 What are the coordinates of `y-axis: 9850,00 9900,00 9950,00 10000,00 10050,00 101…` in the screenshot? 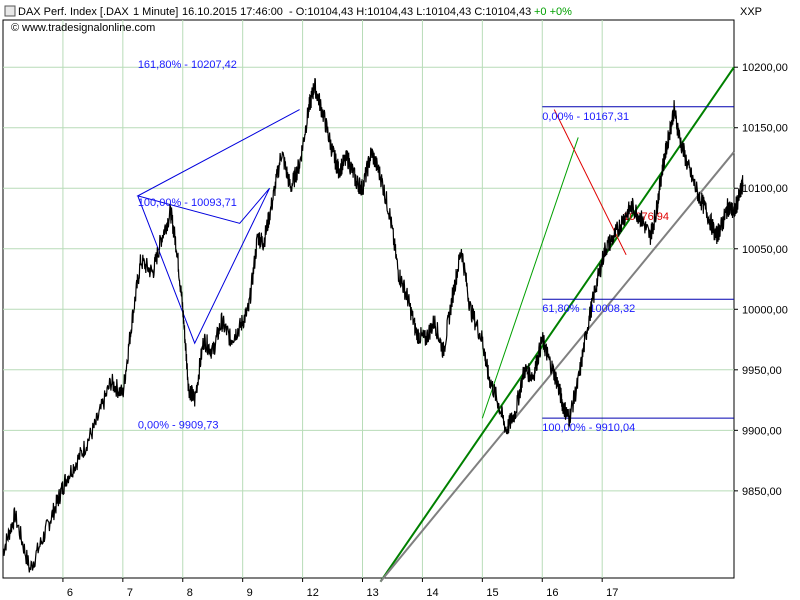 It's located at (761, 280).